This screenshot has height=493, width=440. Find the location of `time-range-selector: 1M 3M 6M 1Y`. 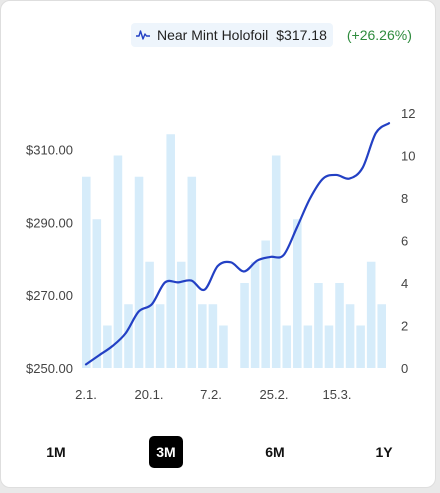

time-range-selector: 1M 3M 6M 1Y is located at coordinates (219, 452).